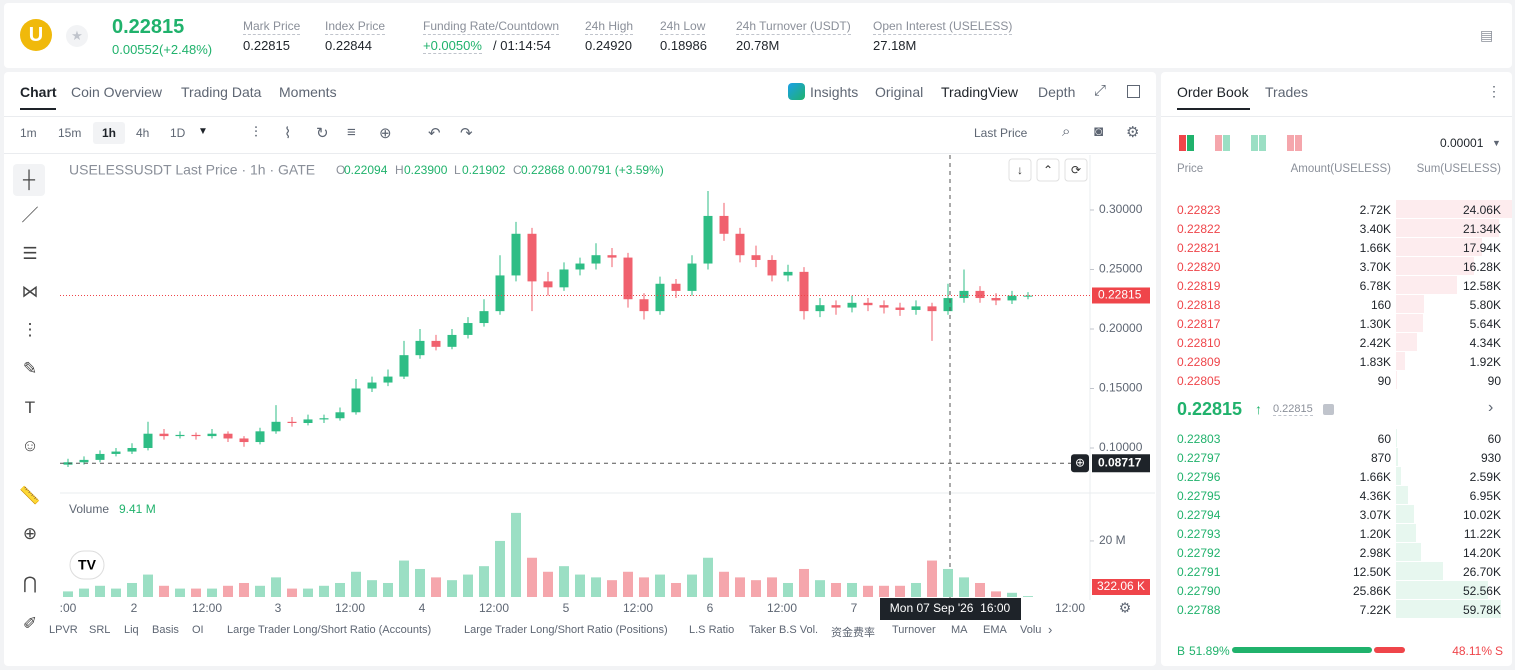 This screenshot has height=670, width=1515. I want to click on tab: Trading Data, so click(221, 92).